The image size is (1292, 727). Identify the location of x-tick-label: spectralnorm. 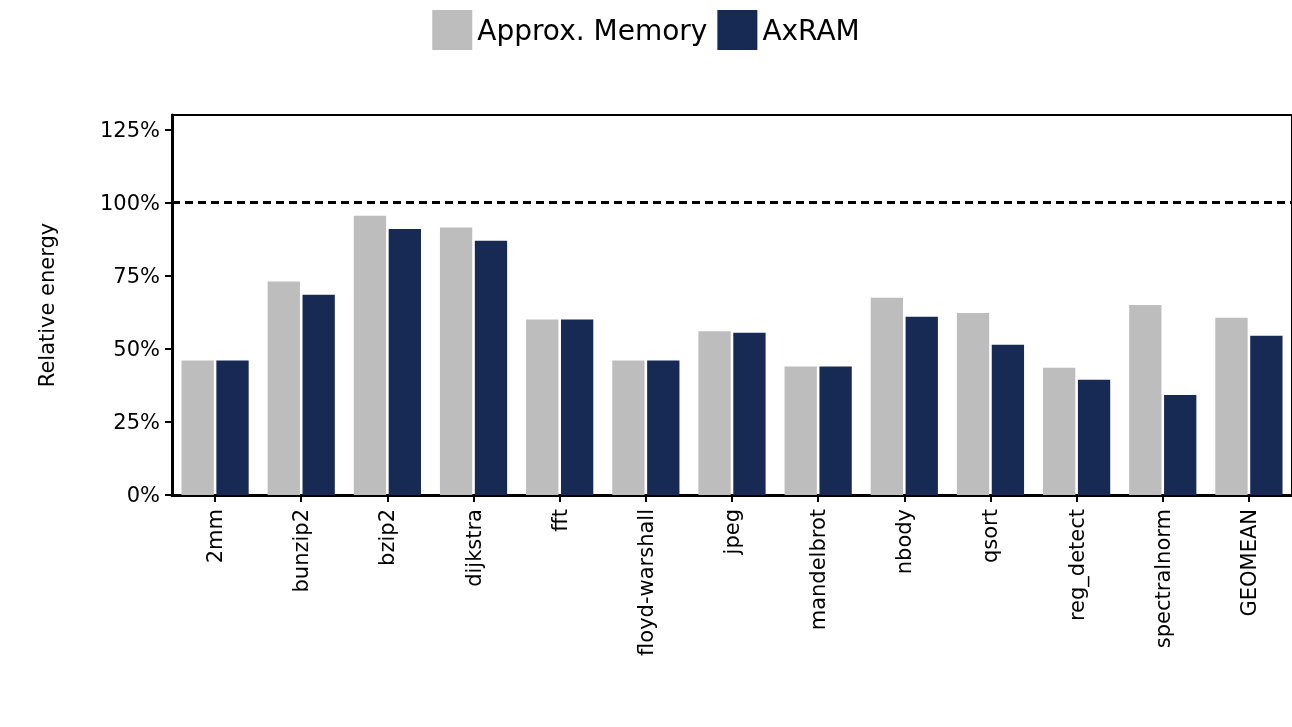
(1162, 579).